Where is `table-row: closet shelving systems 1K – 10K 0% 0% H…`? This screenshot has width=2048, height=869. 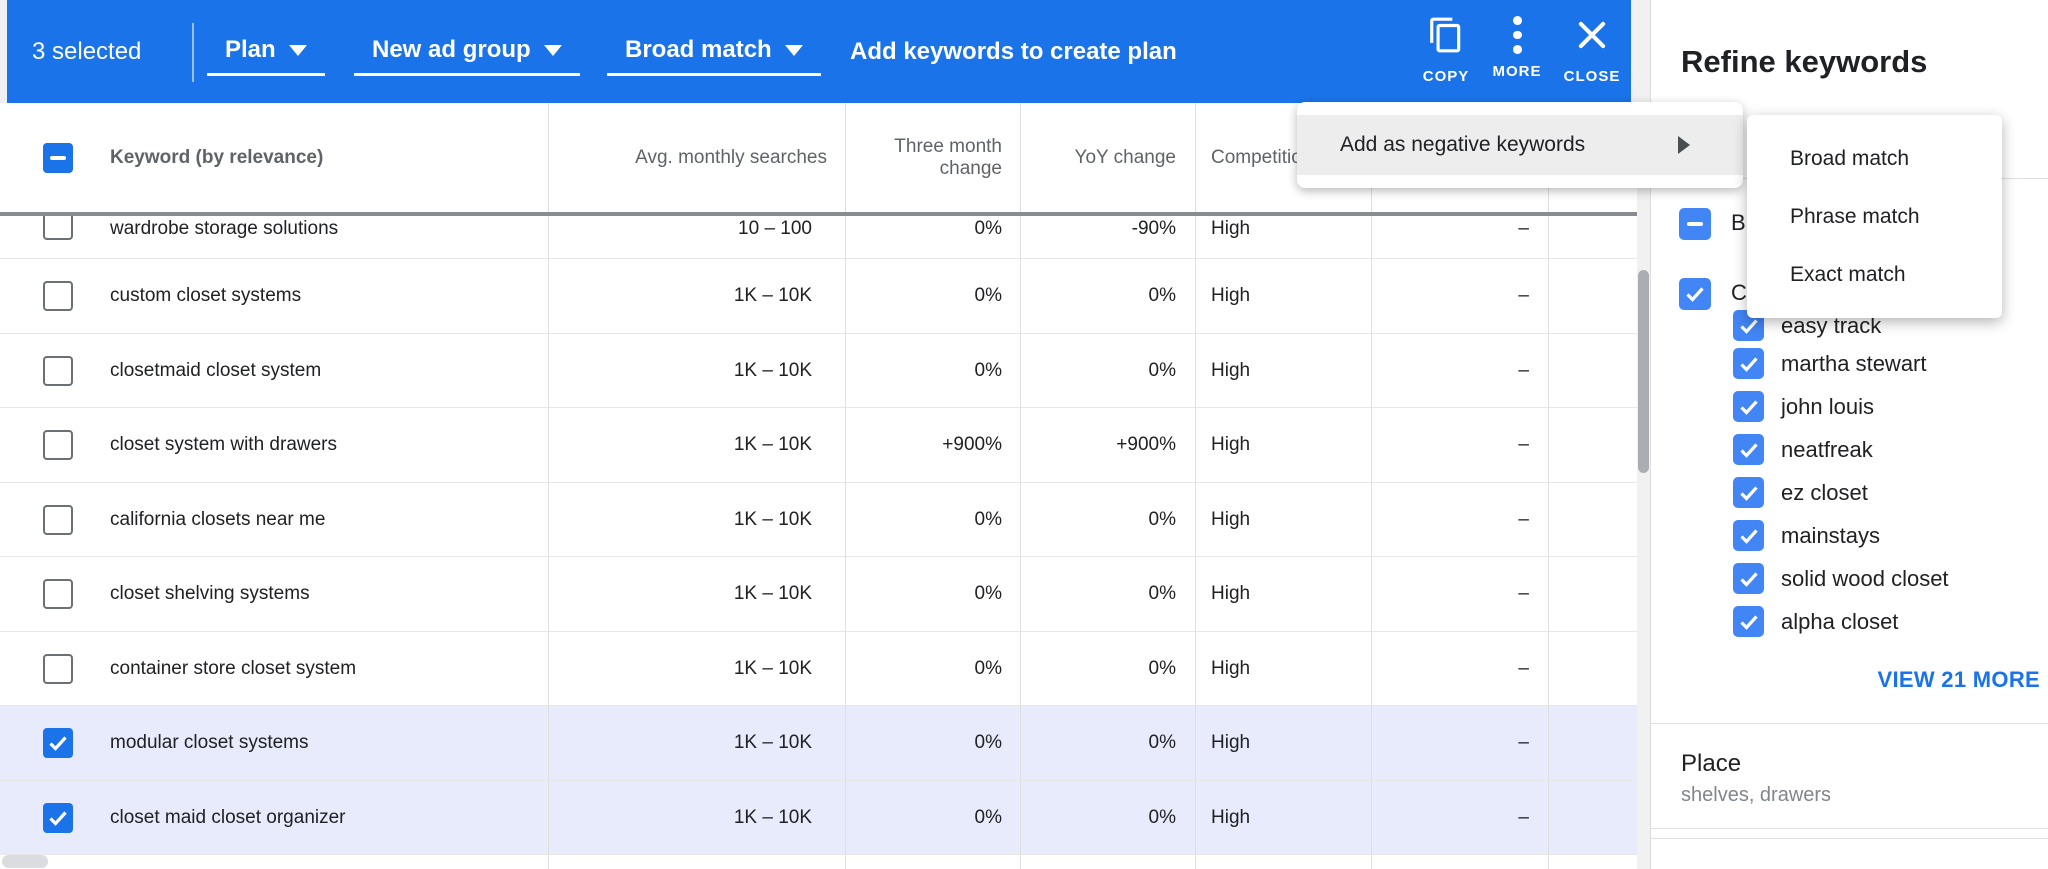 table-row: closet shelving systems 1K – 10K 0% 0% H… is located at coordinates (818, 594).